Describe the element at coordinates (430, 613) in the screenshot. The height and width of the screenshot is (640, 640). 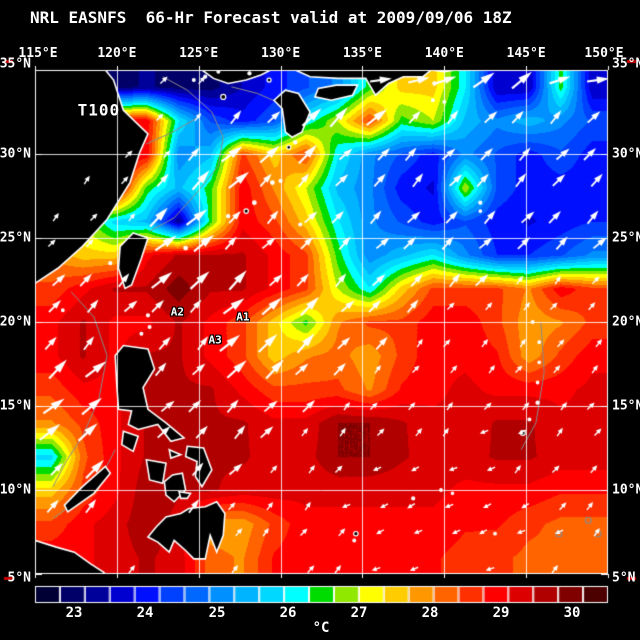
I see `colorbar-tick: 28` at that location.